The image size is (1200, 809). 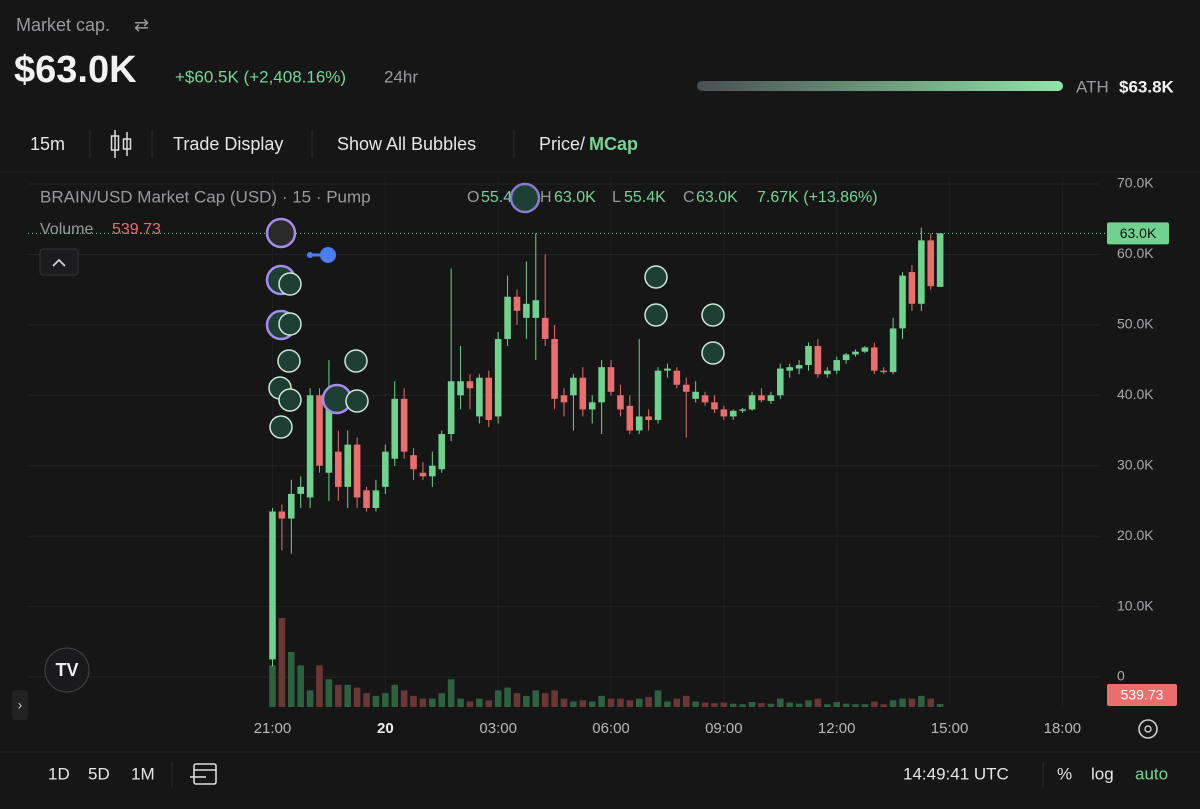 What do you see at coordinates (498, 728) in the screenshot?
I see `x-tick-label: 03:00` at bounding box center [498, 728].